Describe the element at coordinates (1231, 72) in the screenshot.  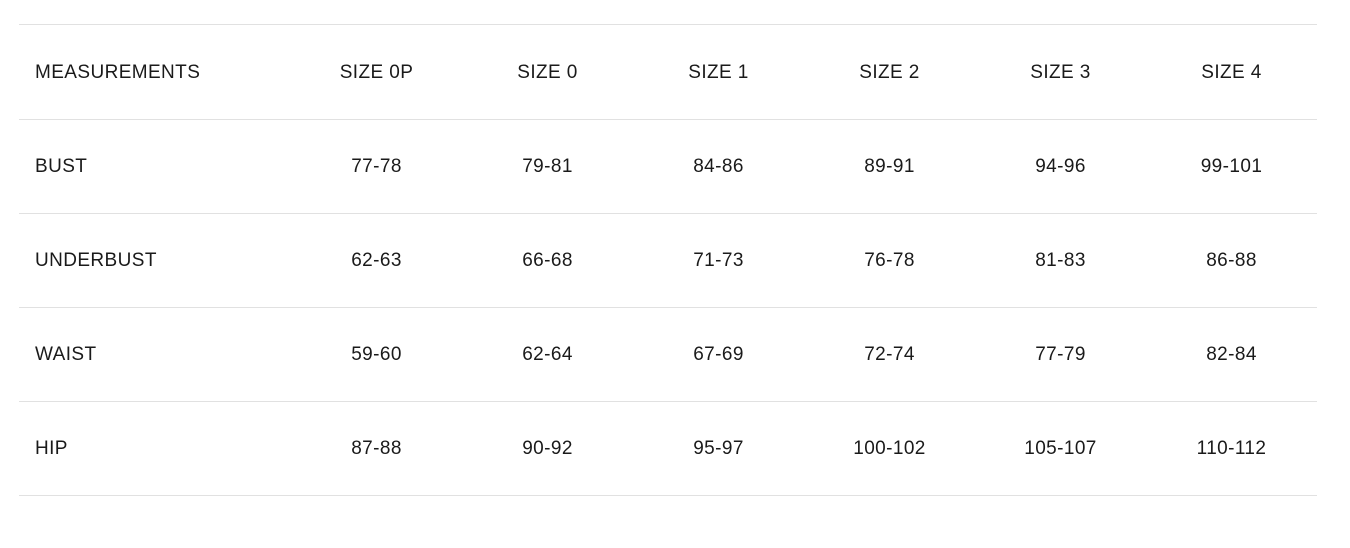
I see `column-header-size-4: SIZE 4` at that location.